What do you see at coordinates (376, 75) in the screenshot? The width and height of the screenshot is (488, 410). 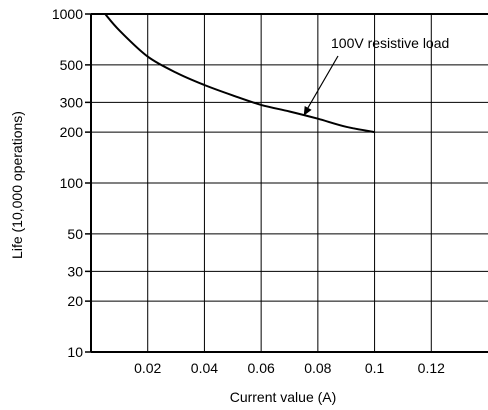 I see `annotation-layer: 100V resistive load` at bounding box center [376, 75].